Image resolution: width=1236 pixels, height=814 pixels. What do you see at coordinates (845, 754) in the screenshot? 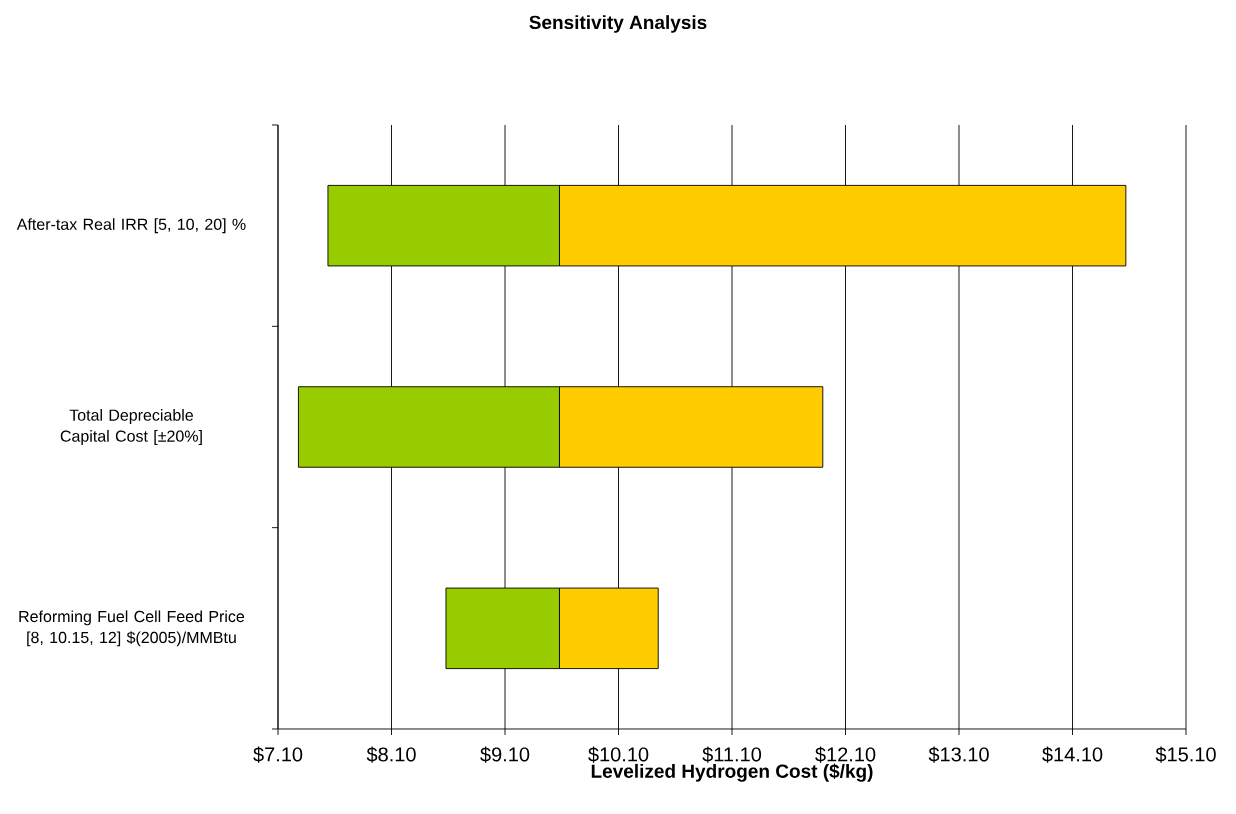
I see `x-tick-label: $12.10` at bounding box center [845, 754].